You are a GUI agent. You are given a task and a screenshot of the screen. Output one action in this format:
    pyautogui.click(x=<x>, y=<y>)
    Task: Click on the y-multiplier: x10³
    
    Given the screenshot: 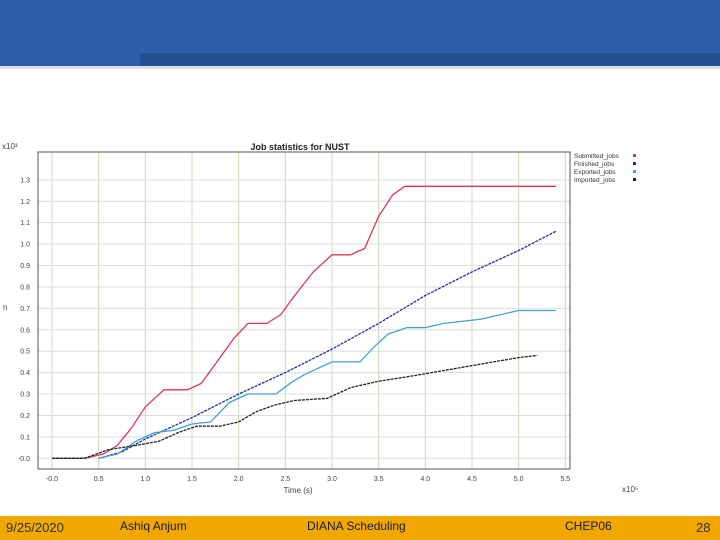 What is the action you would take?
    pyautogui.click(x=10, y=146)
    